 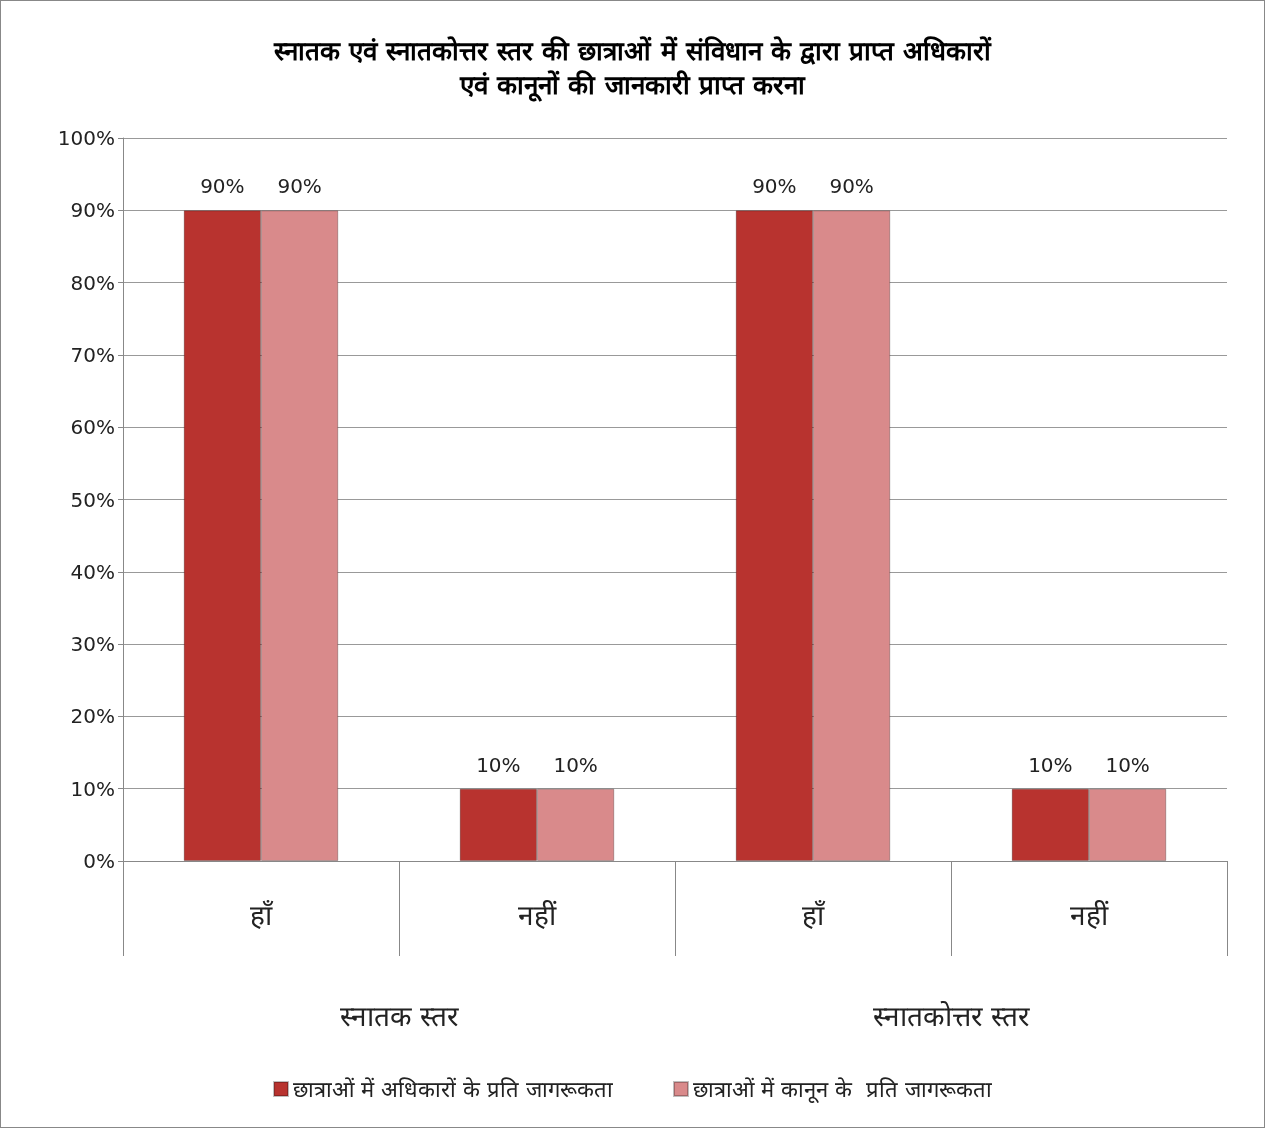 I want to click on y-tick-label: 30%, so click(x=92, y=644).